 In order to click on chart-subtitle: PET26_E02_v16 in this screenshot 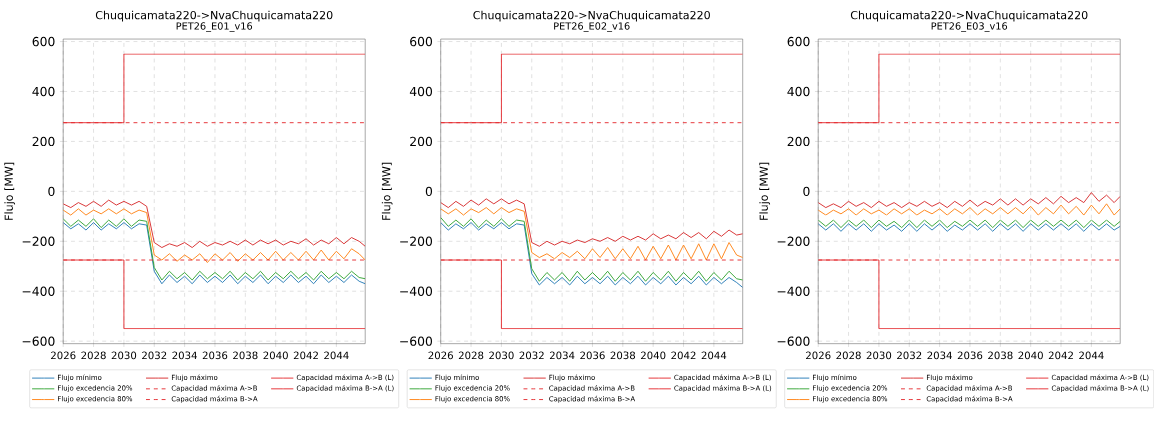, I will do `click(592, 27)`.